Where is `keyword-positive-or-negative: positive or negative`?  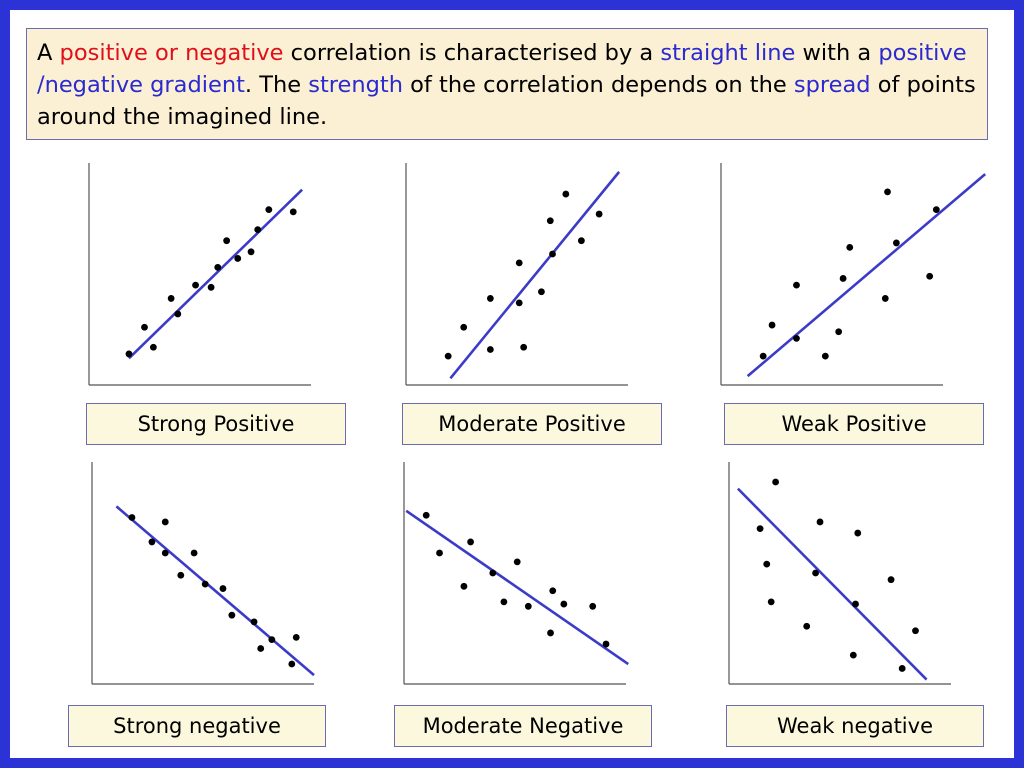
keyword-positive-or-negative: positive or negative is located at coordinates (171, 53).